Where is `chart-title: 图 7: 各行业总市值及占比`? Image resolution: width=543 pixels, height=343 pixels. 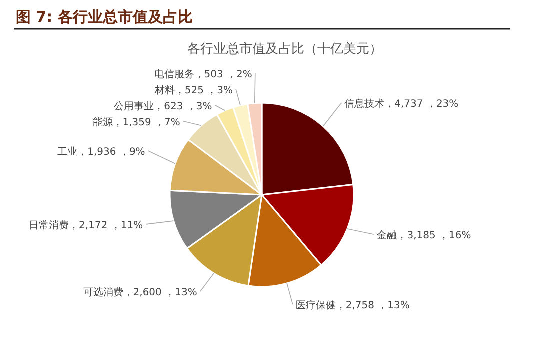
chart-title: 图 7: 各行业总市值及占比 is located at coordinates (104, 17).